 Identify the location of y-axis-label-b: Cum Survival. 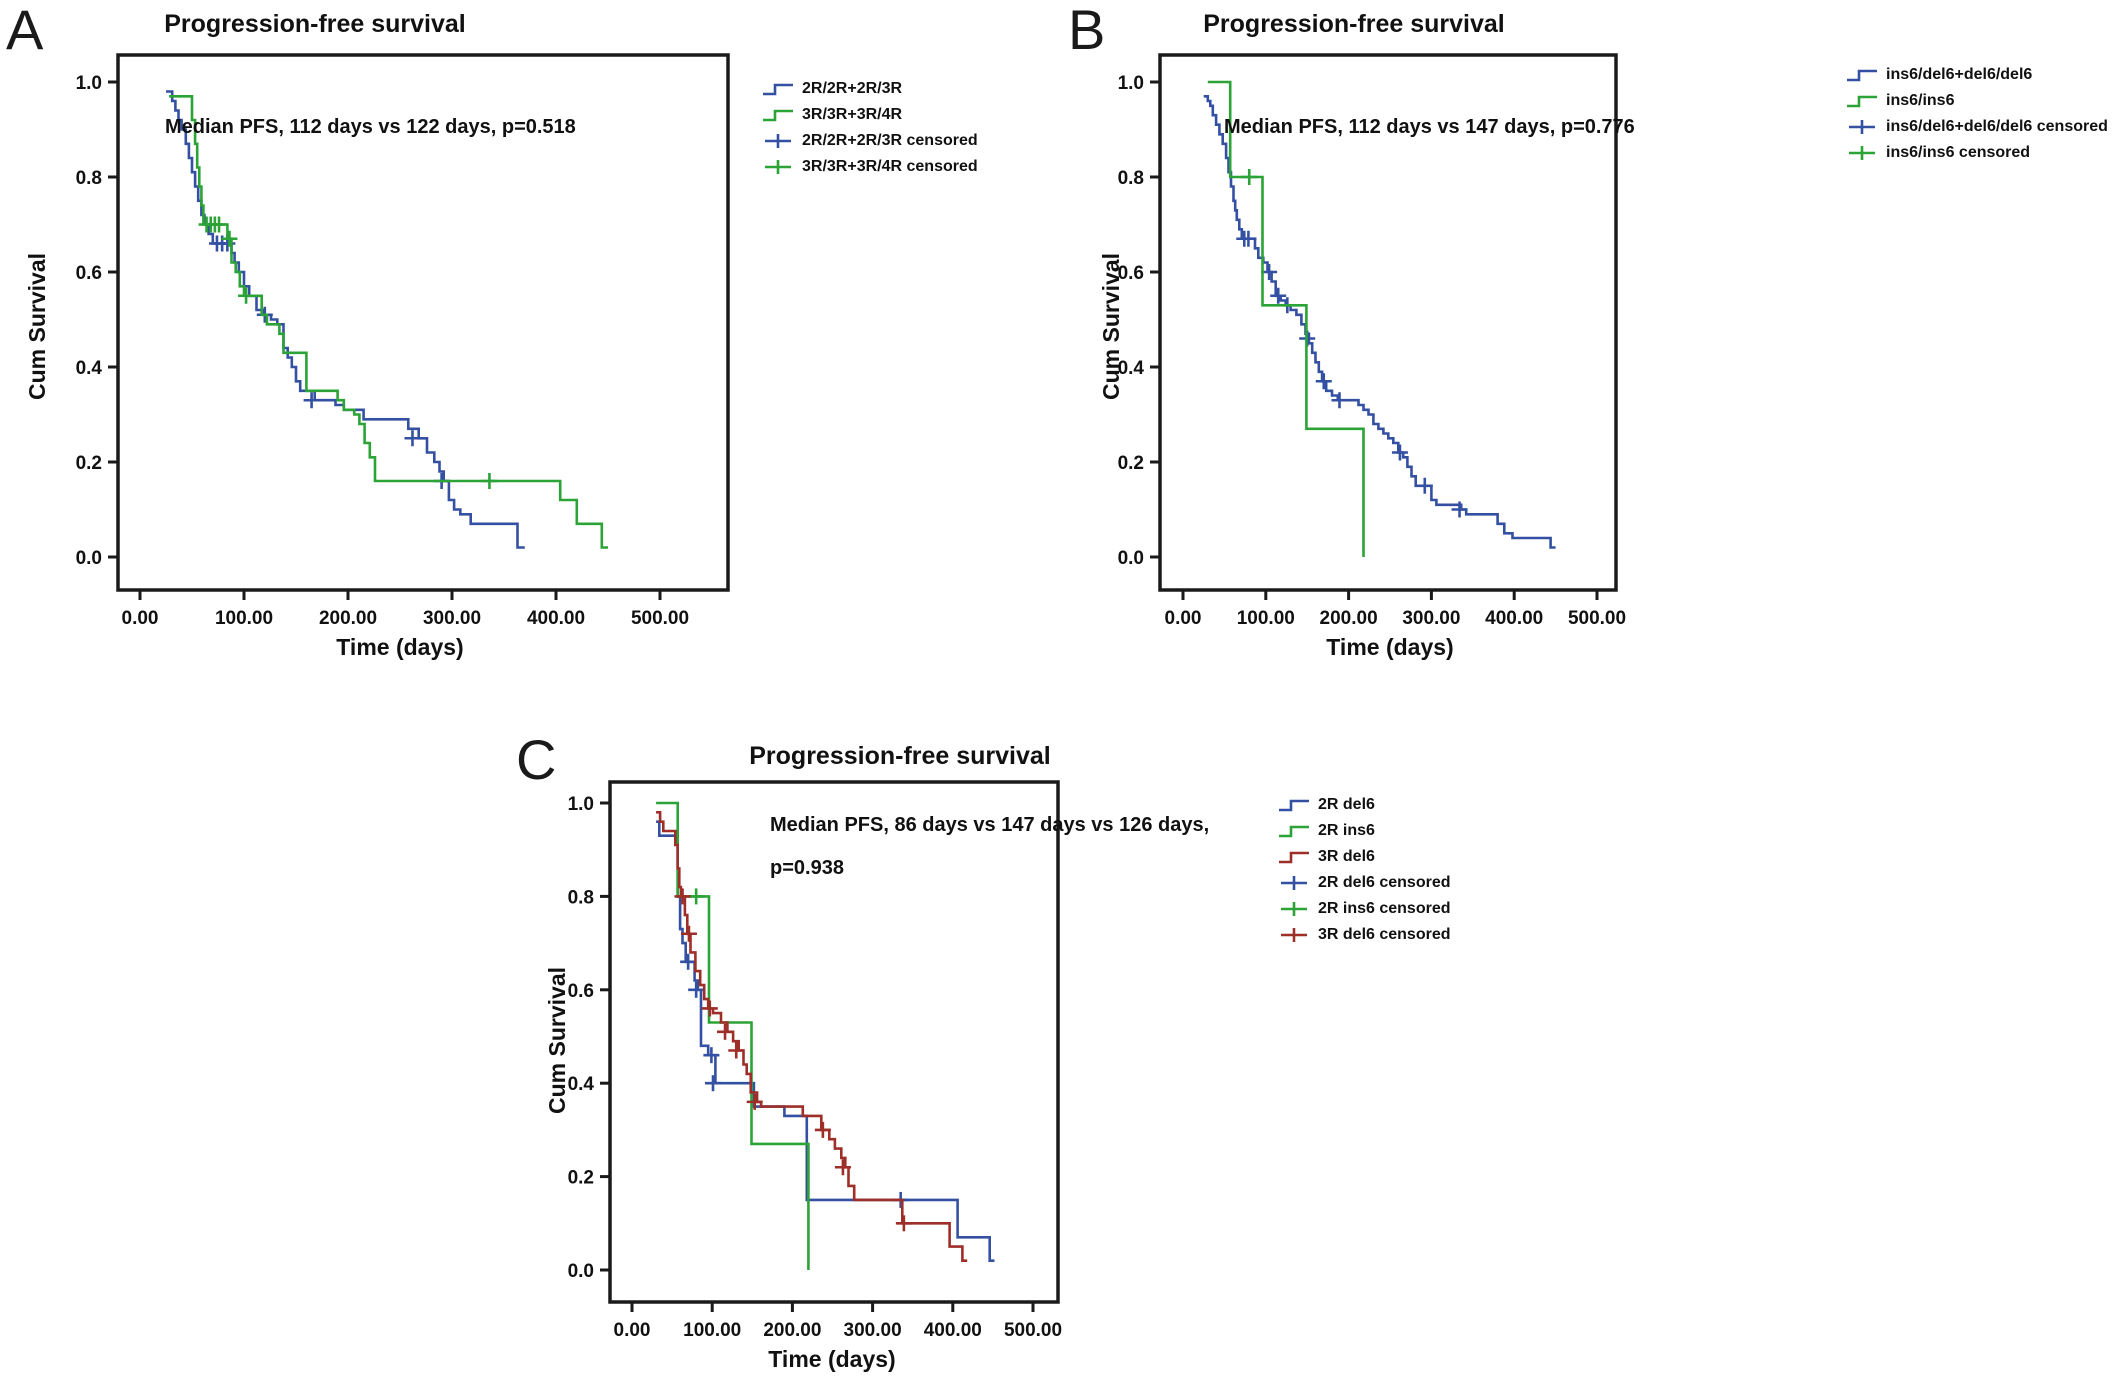
(1111, 326).